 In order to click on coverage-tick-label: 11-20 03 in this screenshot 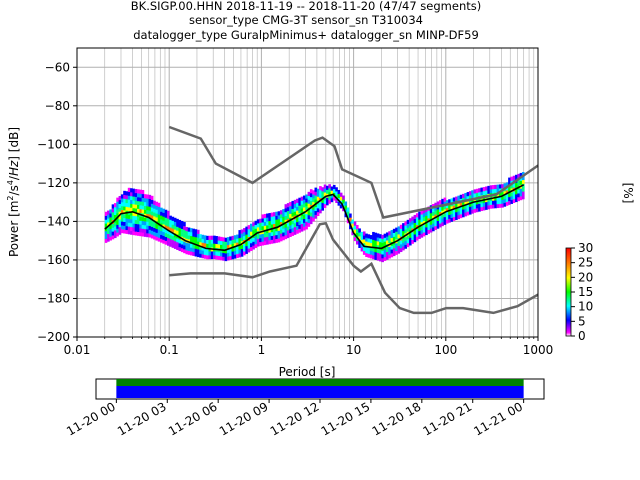, I will do `click(142, 418)`.